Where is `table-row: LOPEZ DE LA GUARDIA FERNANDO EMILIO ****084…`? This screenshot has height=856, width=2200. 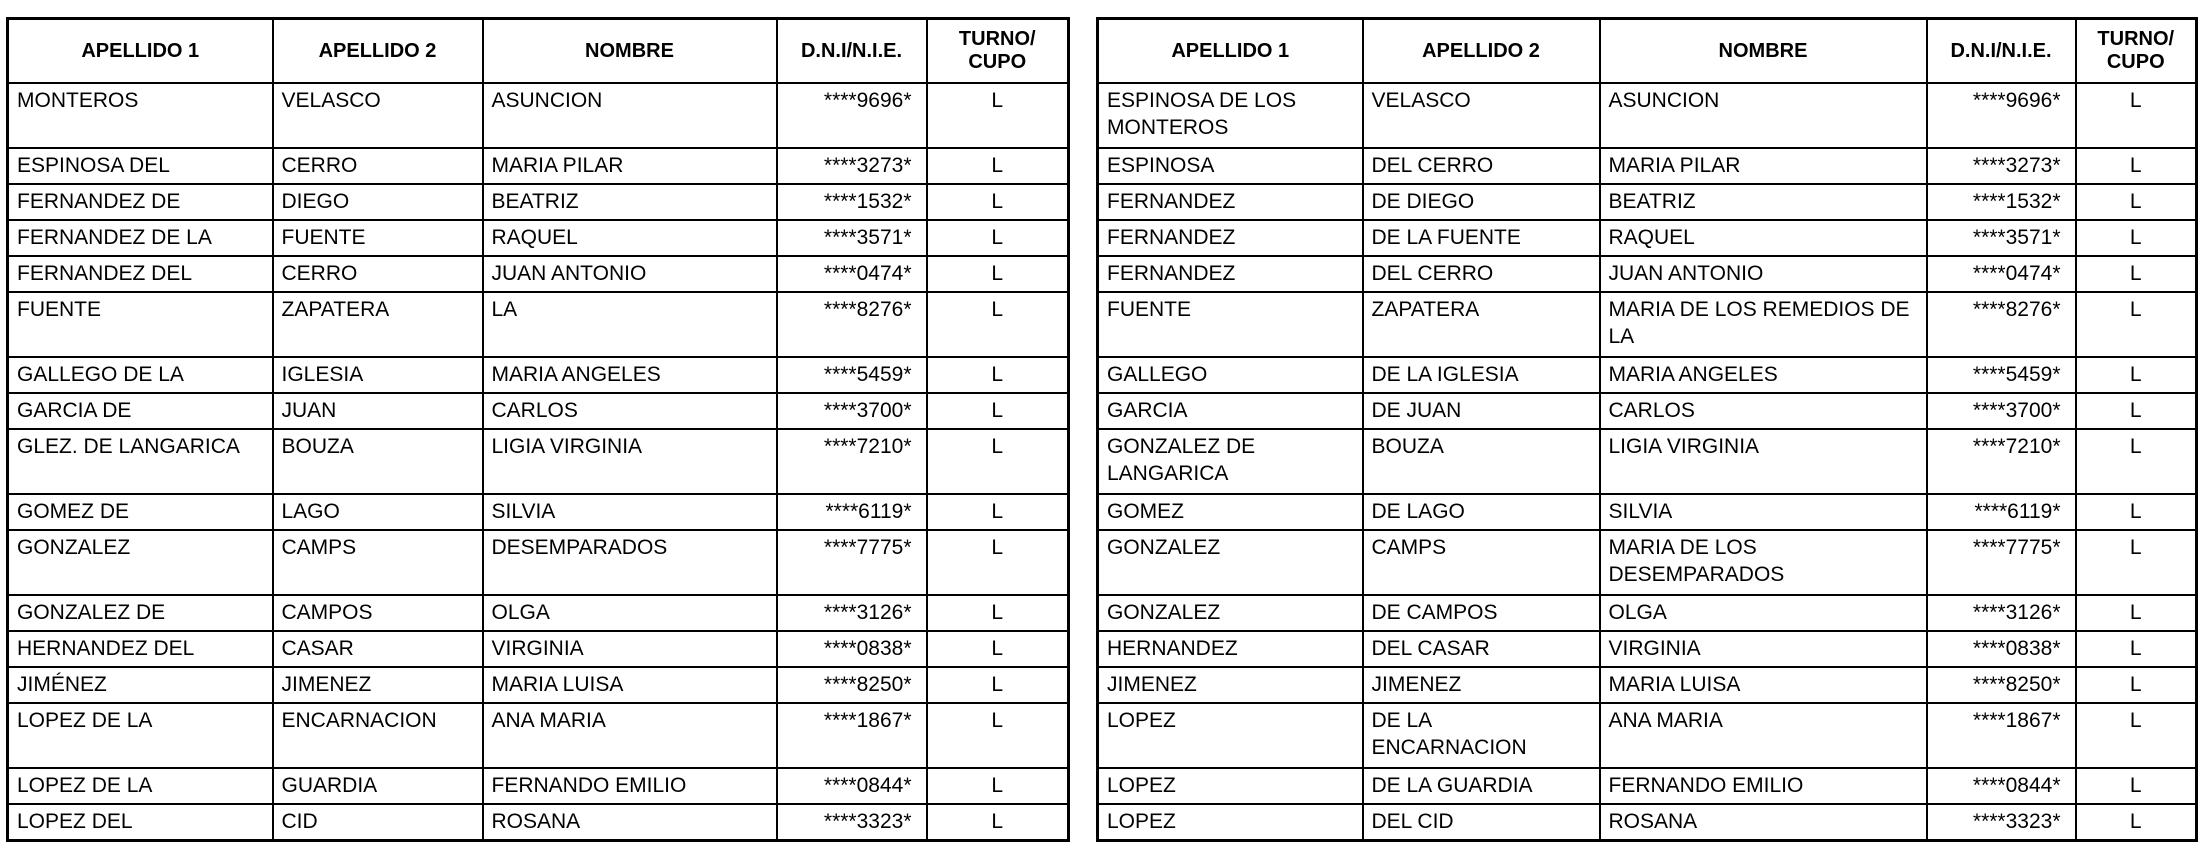
table-row: LOPEZ DE LA GUARDIA FERNANDO EMILIO ****084… is located at coordinates (1647, 786).